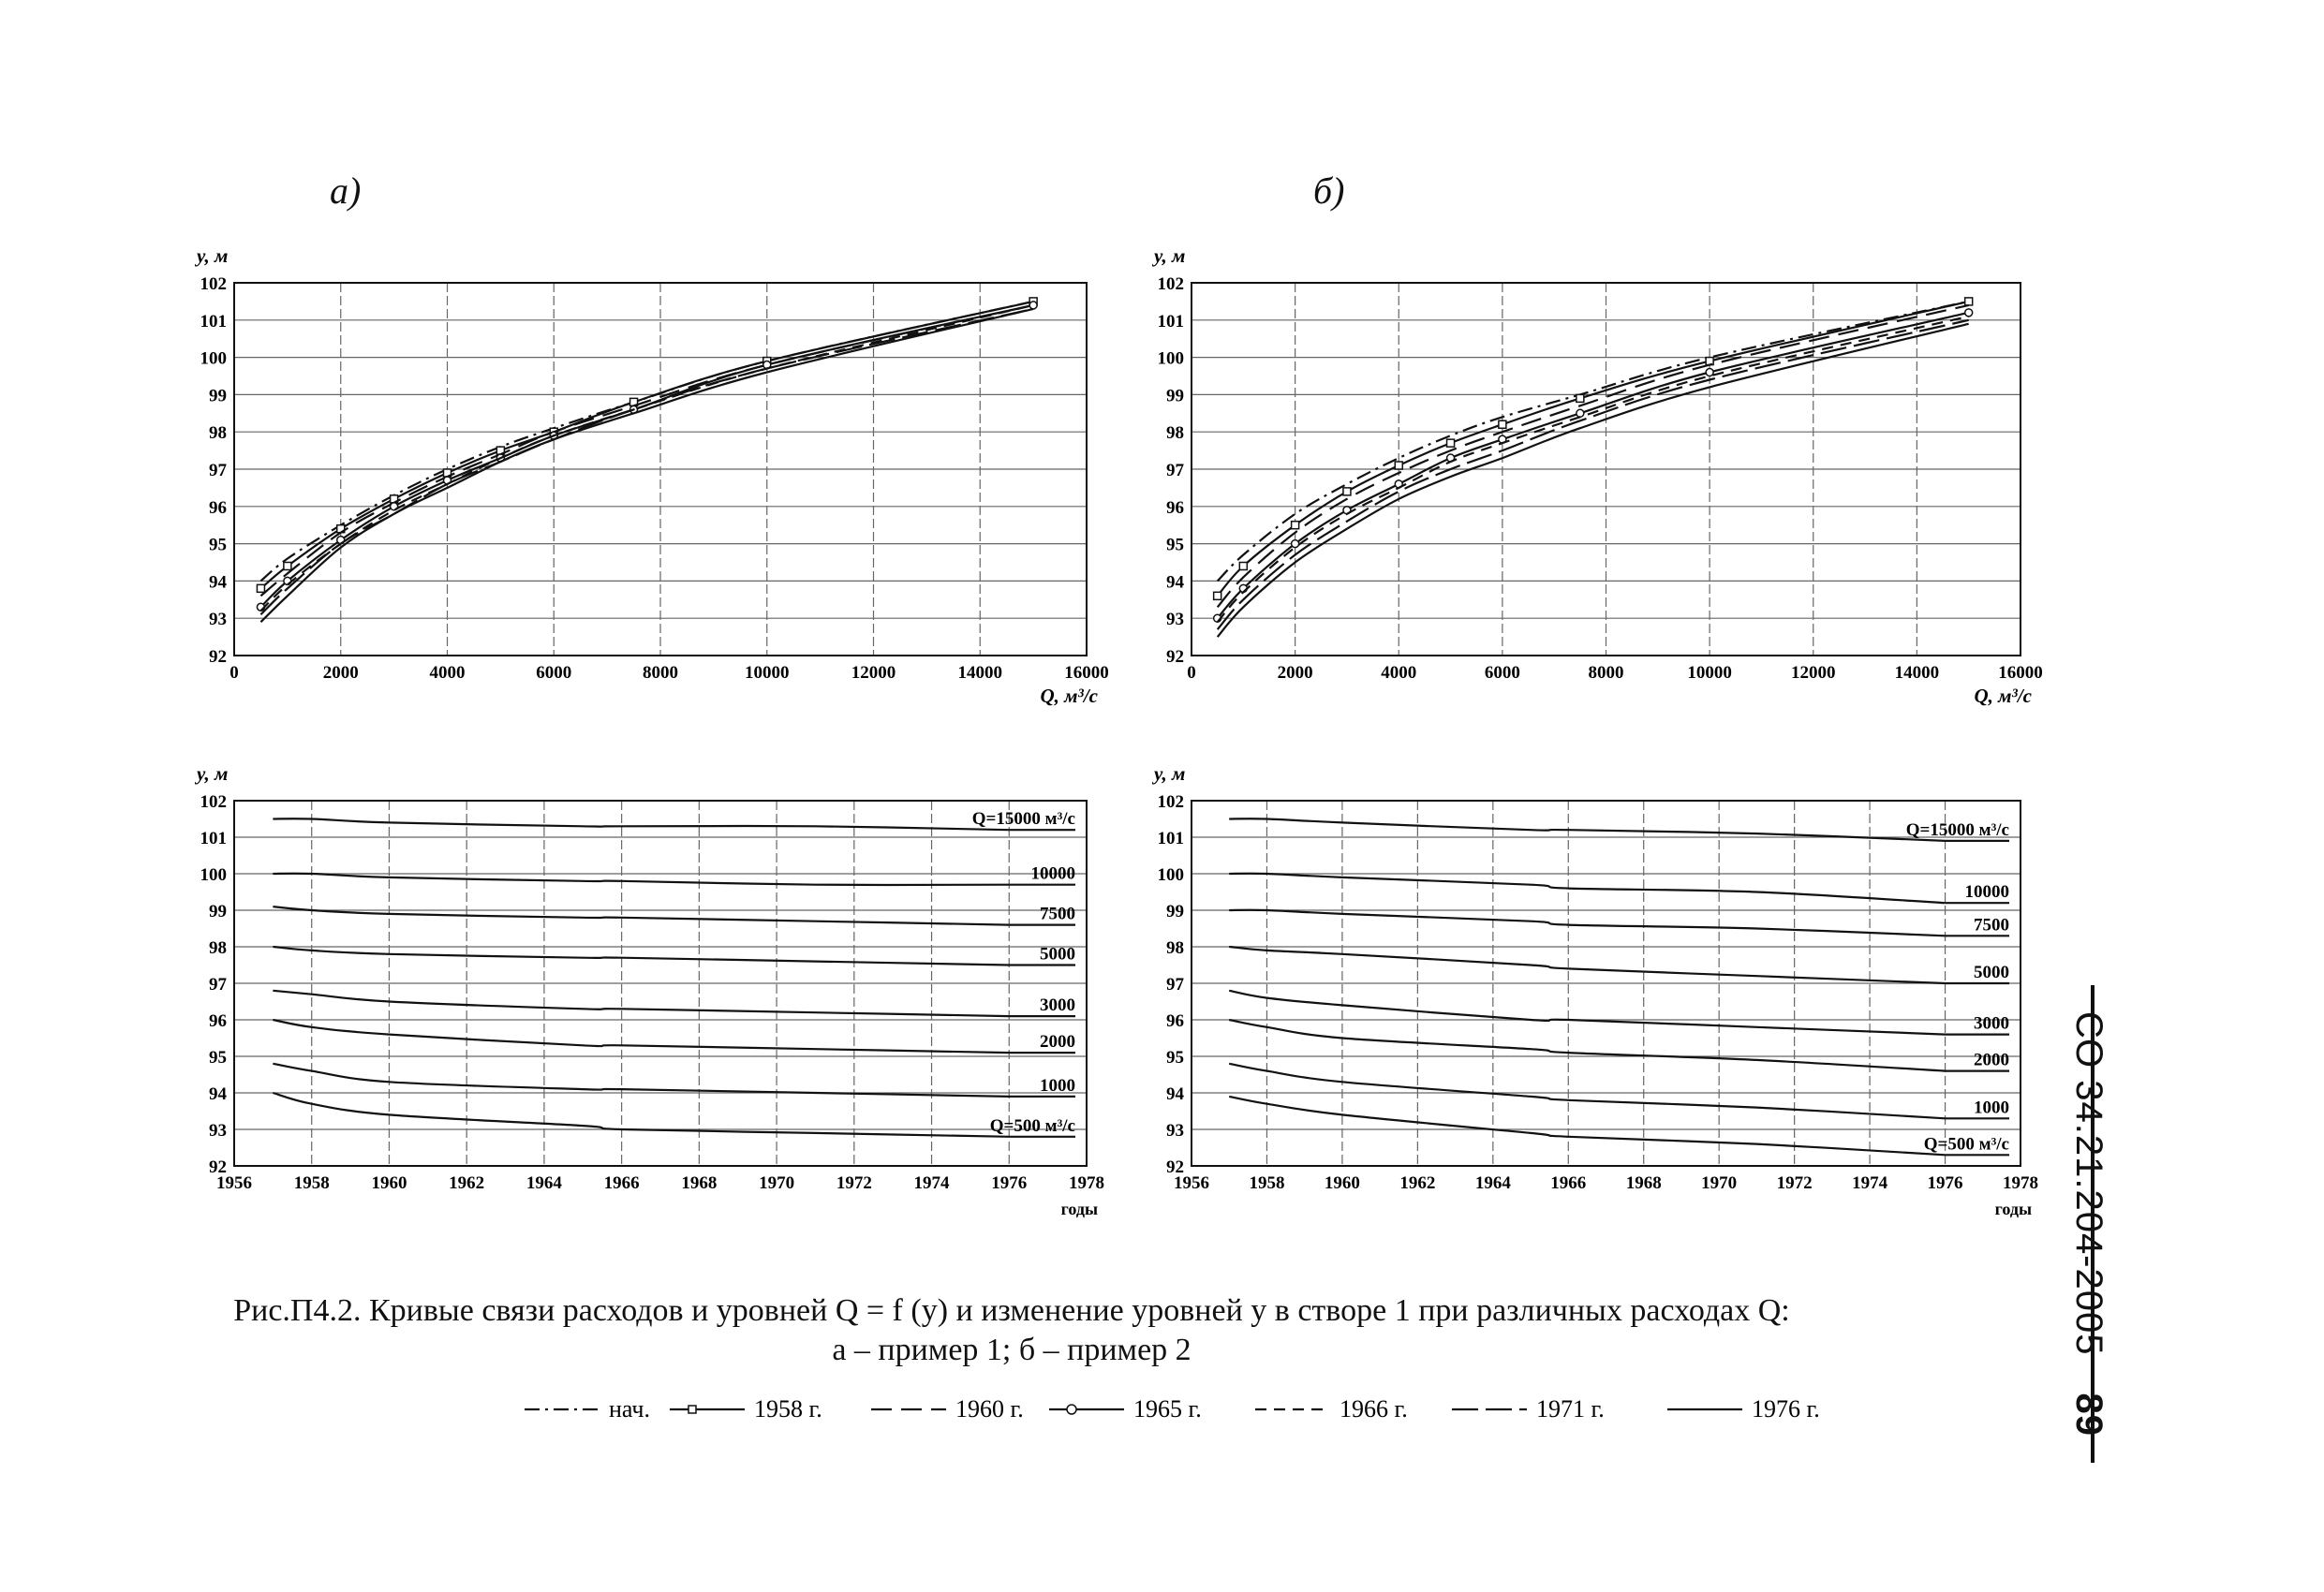 This screenshot has width=2324, height=1592. I want to click on x-tick-label: 1972, so click(1795, 1183).